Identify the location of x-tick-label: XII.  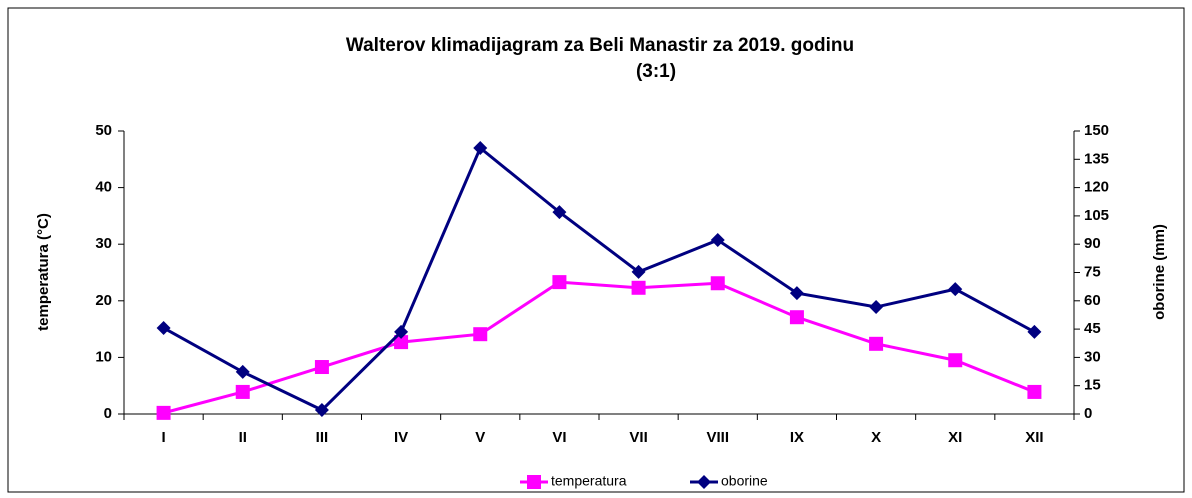
(1034, 437).